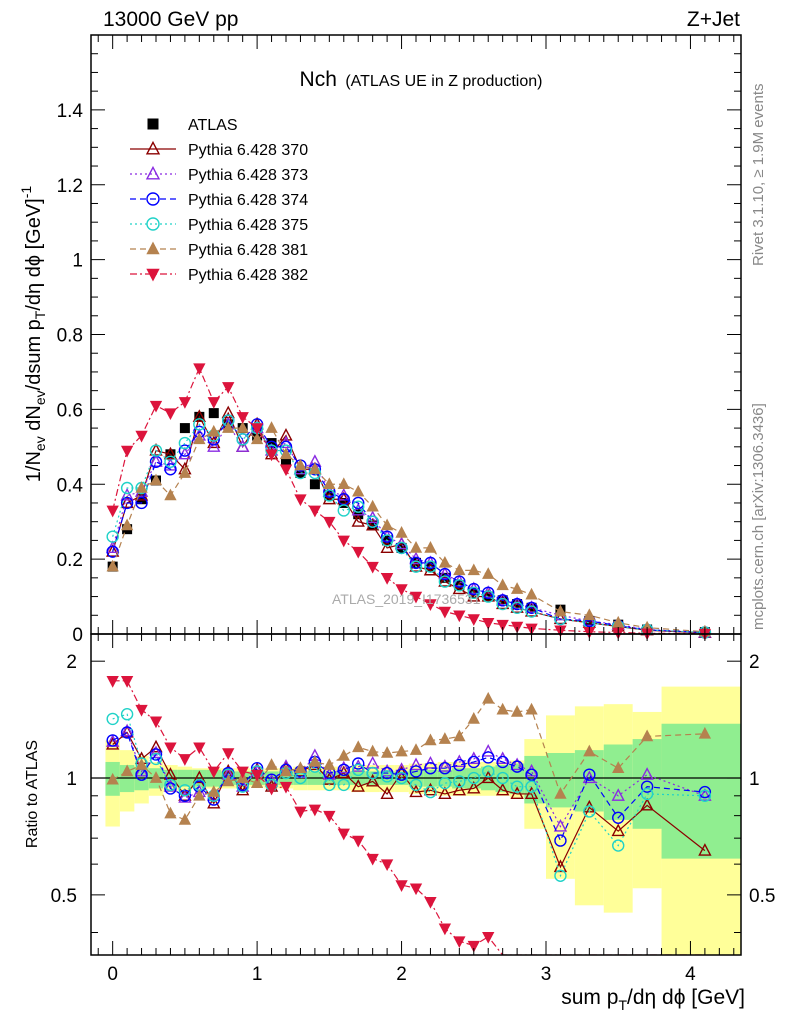 Image resolution: width=786 pixels, height=1024 pixels. What do you see at coordinates (71, 662) in the screenshot?
I see `y-tick-label: 2` at bounding box center [71, 662].